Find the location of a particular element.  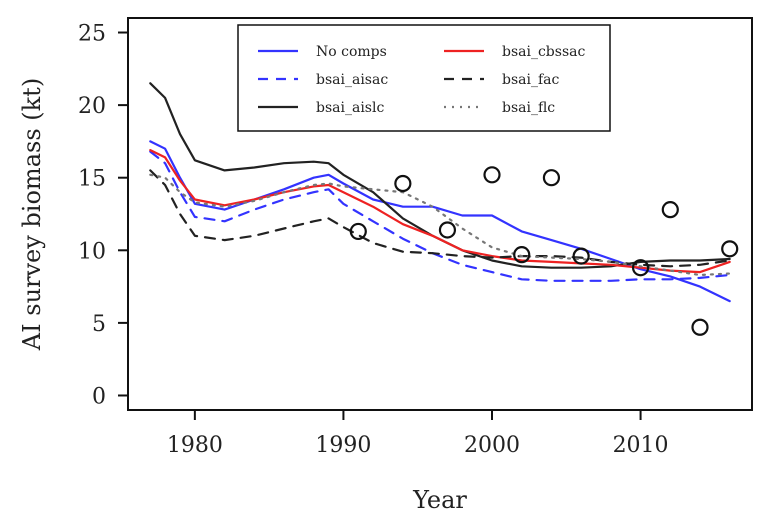

legend-label: bsai_cbssac is located at coordinates (543, 52).